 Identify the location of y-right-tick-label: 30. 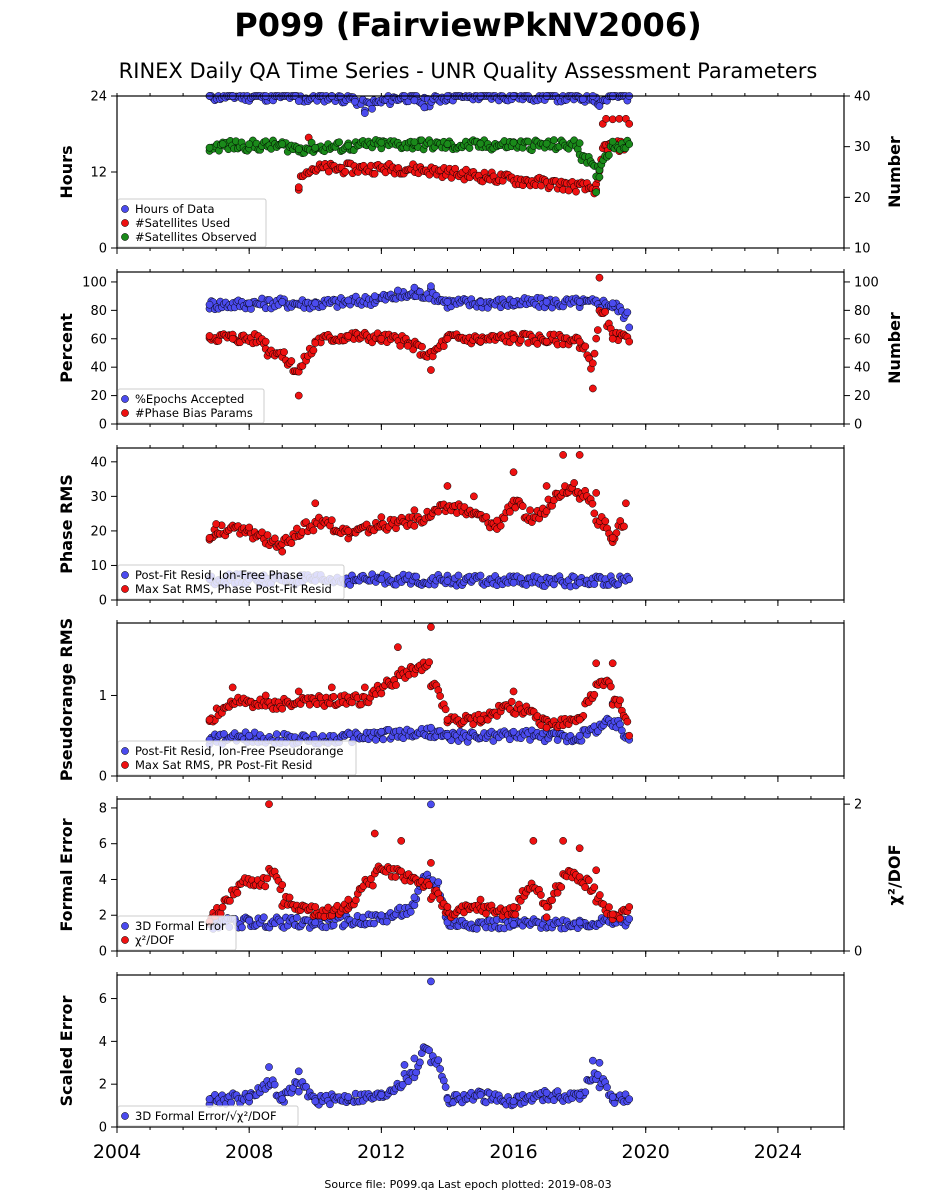
(862, 147).